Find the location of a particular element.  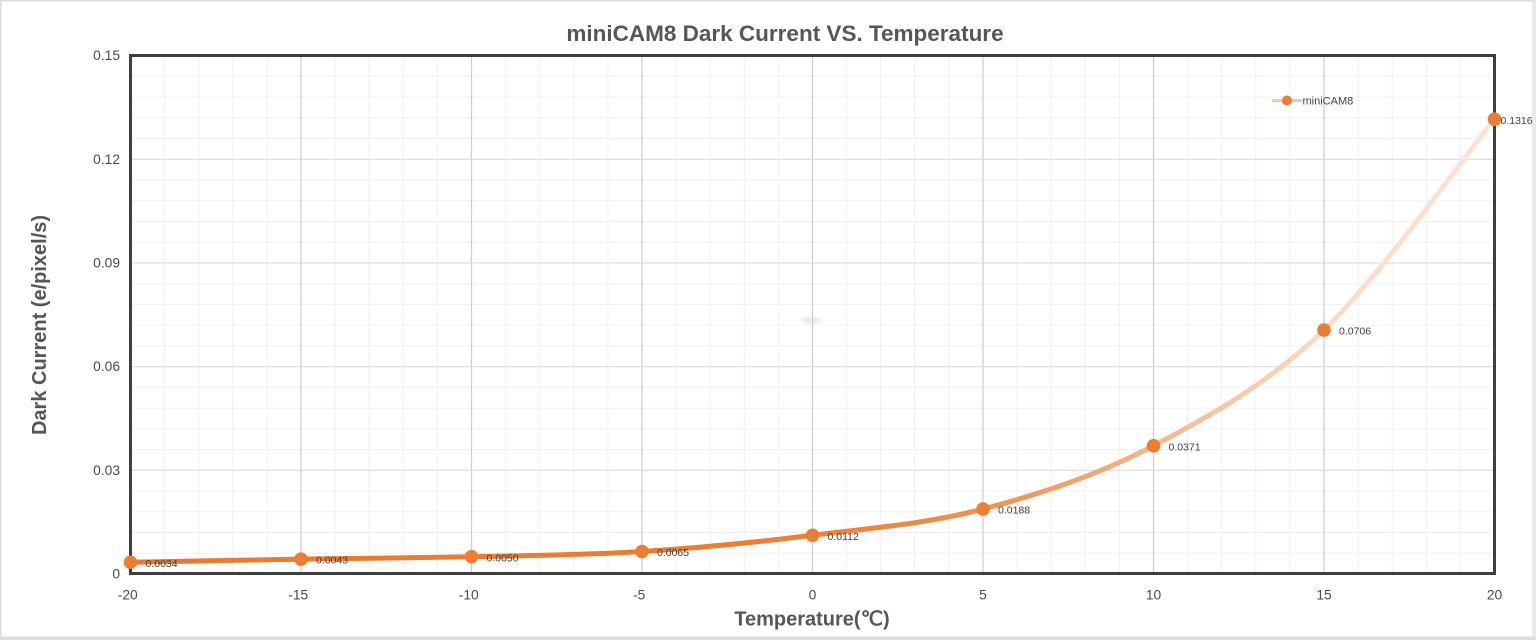

svg-text: 0.03 is located at coordinates (106, 470).